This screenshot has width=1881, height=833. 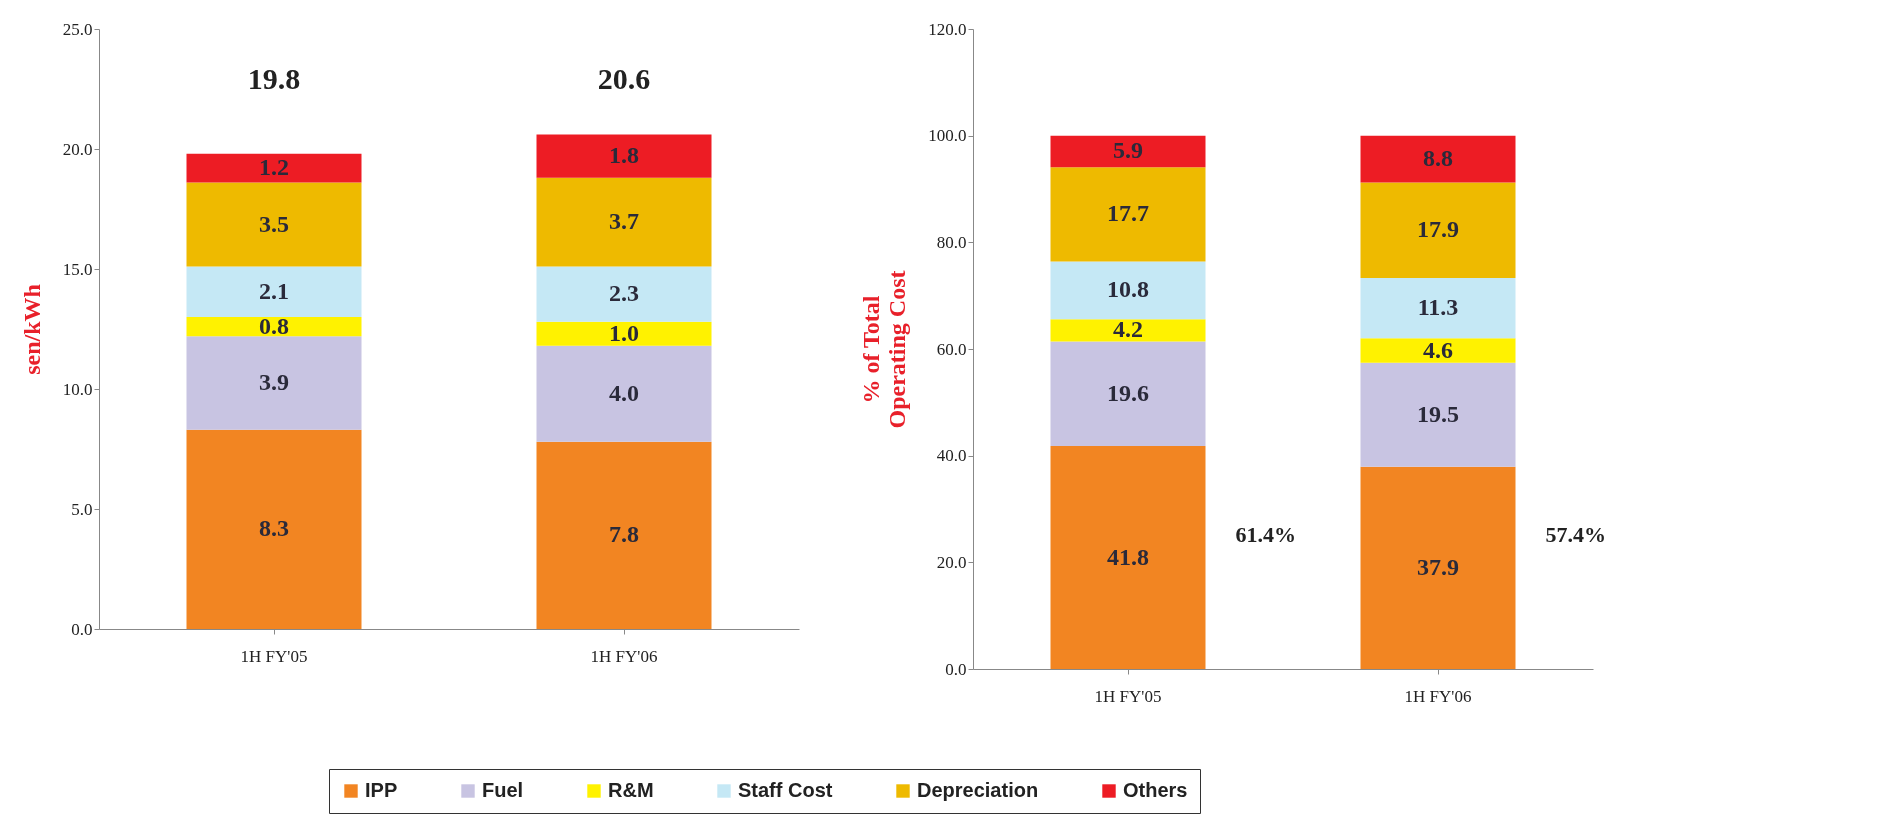 I want to click on annotation: 57.4%, so click(x=1575, y=534).